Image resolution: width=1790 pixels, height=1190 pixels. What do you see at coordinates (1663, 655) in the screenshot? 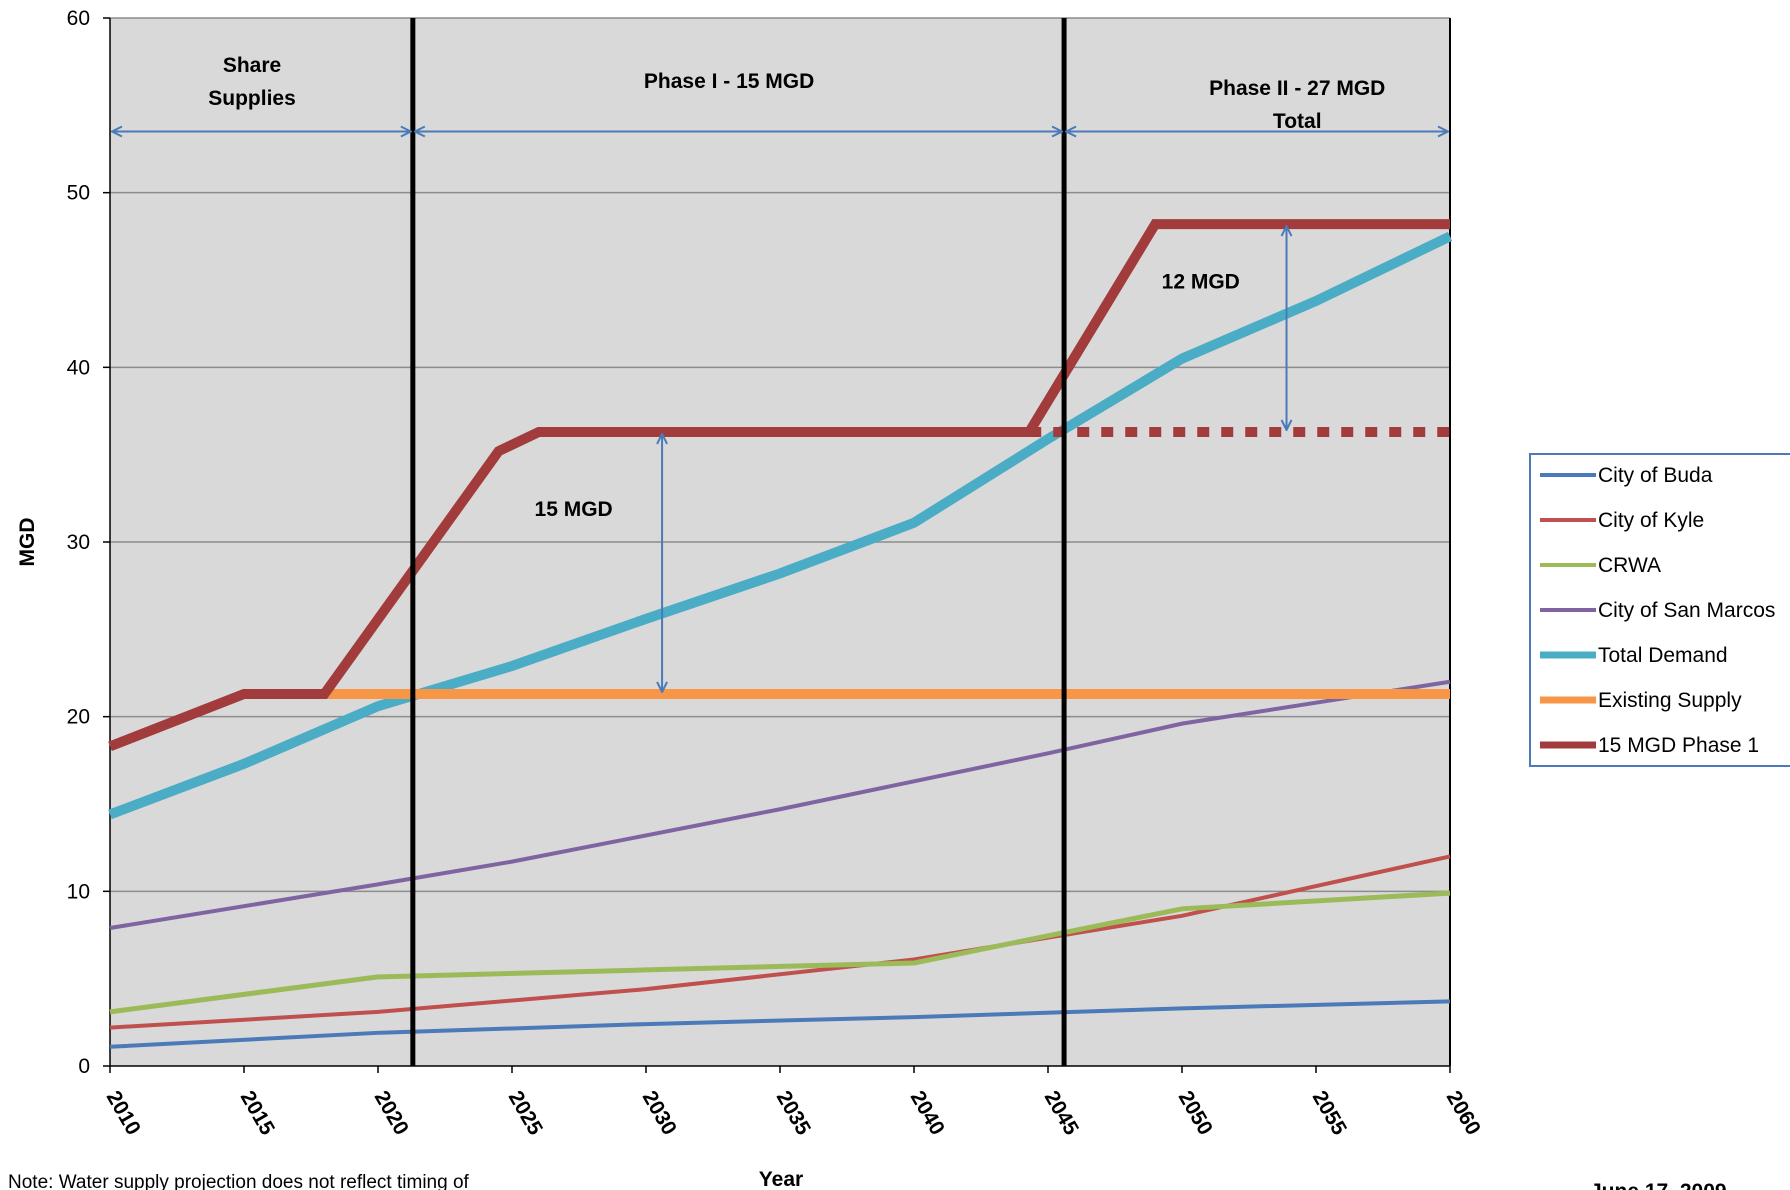
I see `legend-item-label: Total Demand` at bounding box center [1663, 655].